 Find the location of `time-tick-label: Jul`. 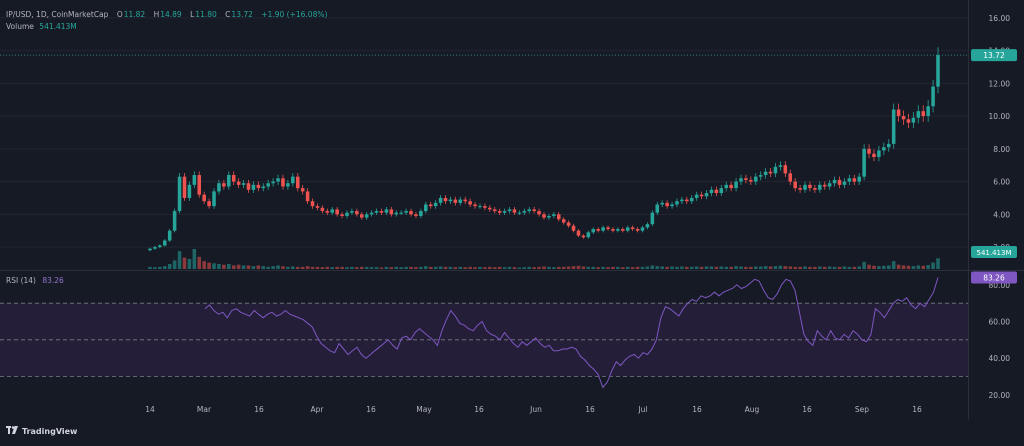

time-tick-label: Jul is located at coordinates (642, 409).